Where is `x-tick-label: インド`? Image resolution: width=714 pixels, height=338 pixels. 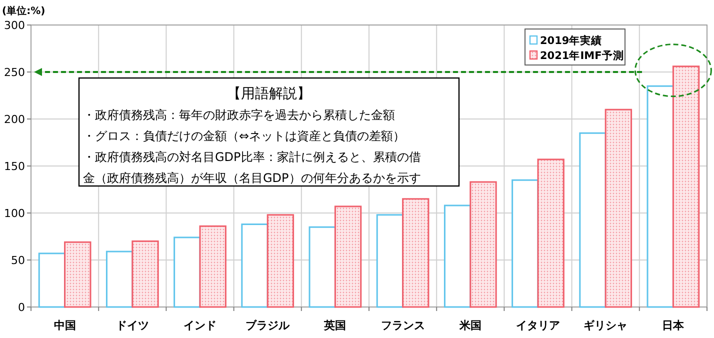
x-tick-label: インド is located at coordinates (200, 325).